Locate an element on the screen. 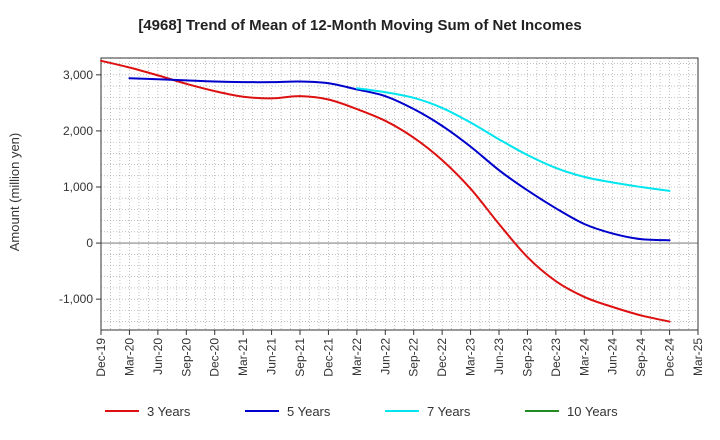 The height and width of the screenshot is (440, 720). x-tick-label: Dec-19 is located at coordinates (101, 357).